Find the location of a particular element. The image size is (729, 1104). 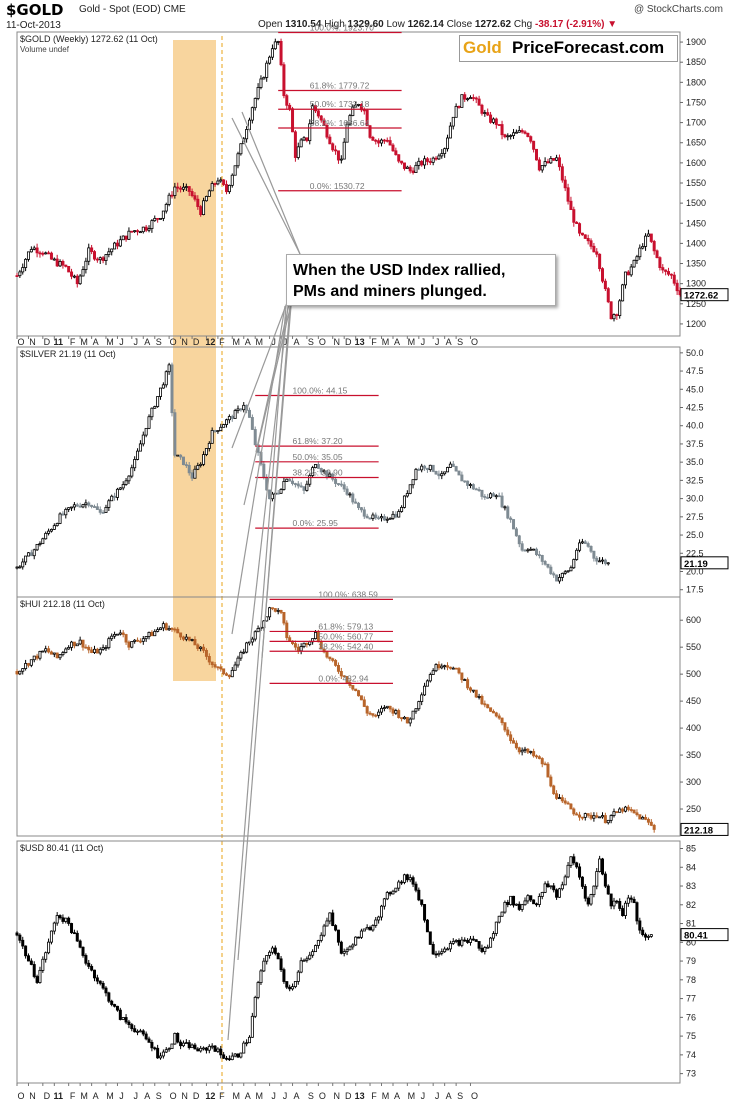

y-tick-label: 76 is located at coordinates (691, 1017).